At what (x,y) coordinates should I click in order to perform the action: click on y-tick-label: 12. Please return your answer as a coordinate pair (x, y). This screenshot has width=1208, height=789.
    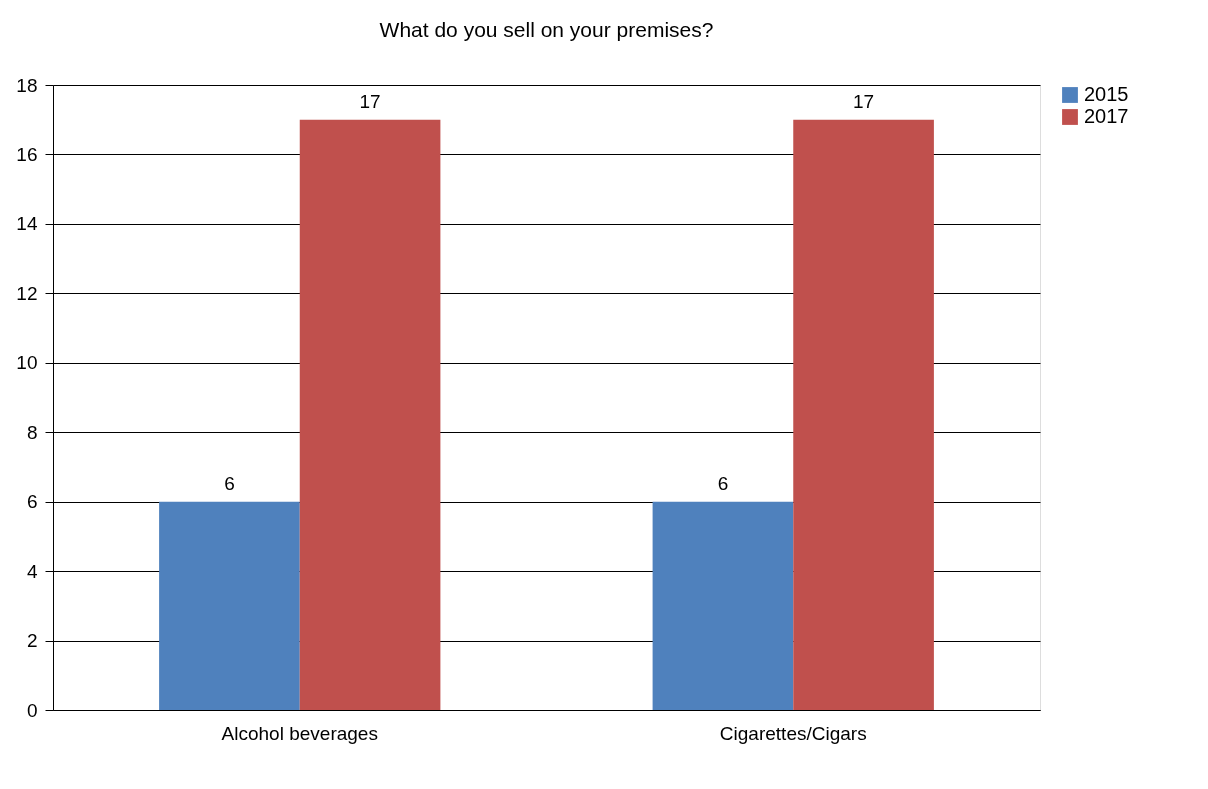
    Looking at the image, I should click on (27, 293).